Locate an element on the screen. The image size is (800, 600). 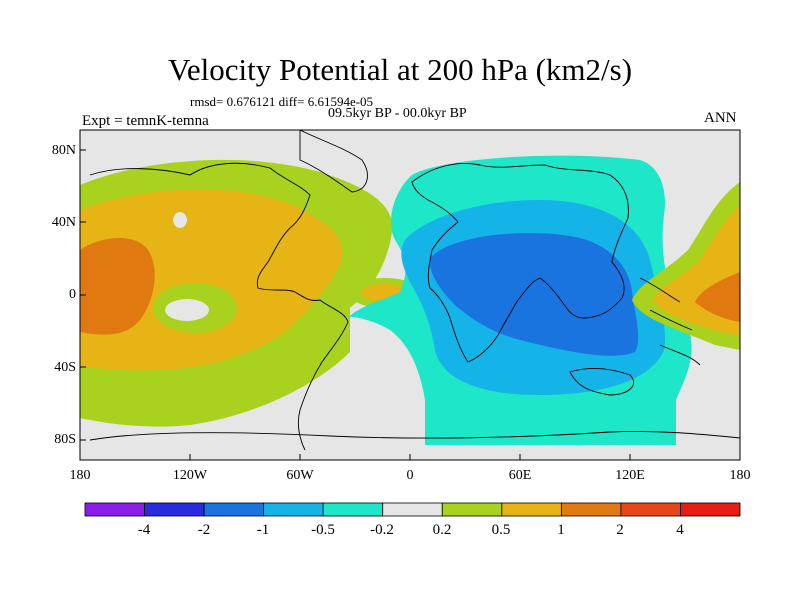
lon-label-120e: 120E is located at coordinates (630, 475).